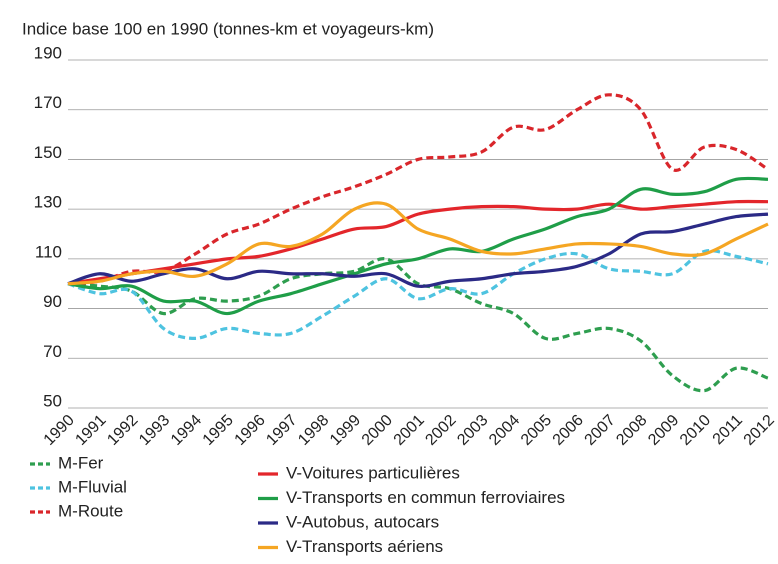 This screenshot has width=778, height=564. I want to click on y-tick-label: 90, so click(52, 301).